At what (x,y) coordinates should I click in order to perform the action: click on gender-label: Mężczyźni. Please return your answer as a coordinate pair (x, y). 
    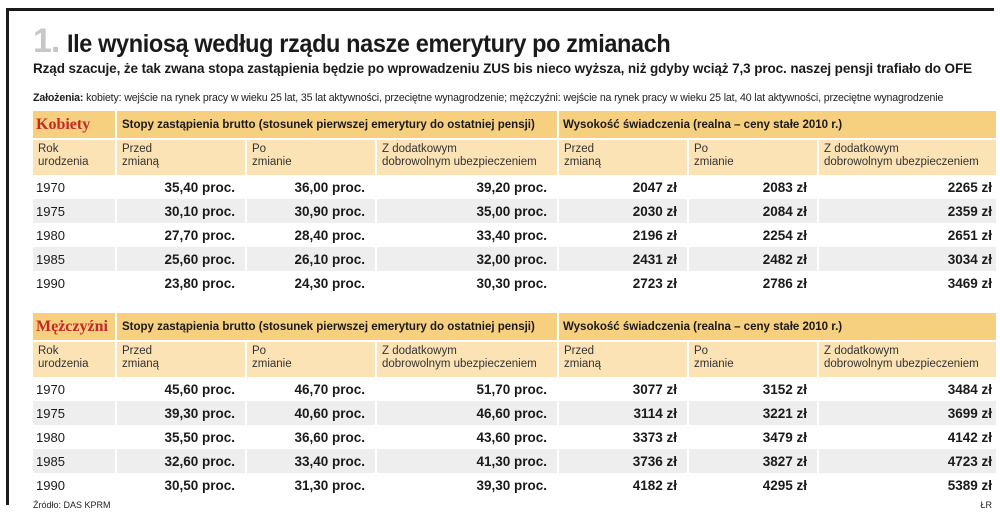
    Looking at the image, I should click on (75, 326).